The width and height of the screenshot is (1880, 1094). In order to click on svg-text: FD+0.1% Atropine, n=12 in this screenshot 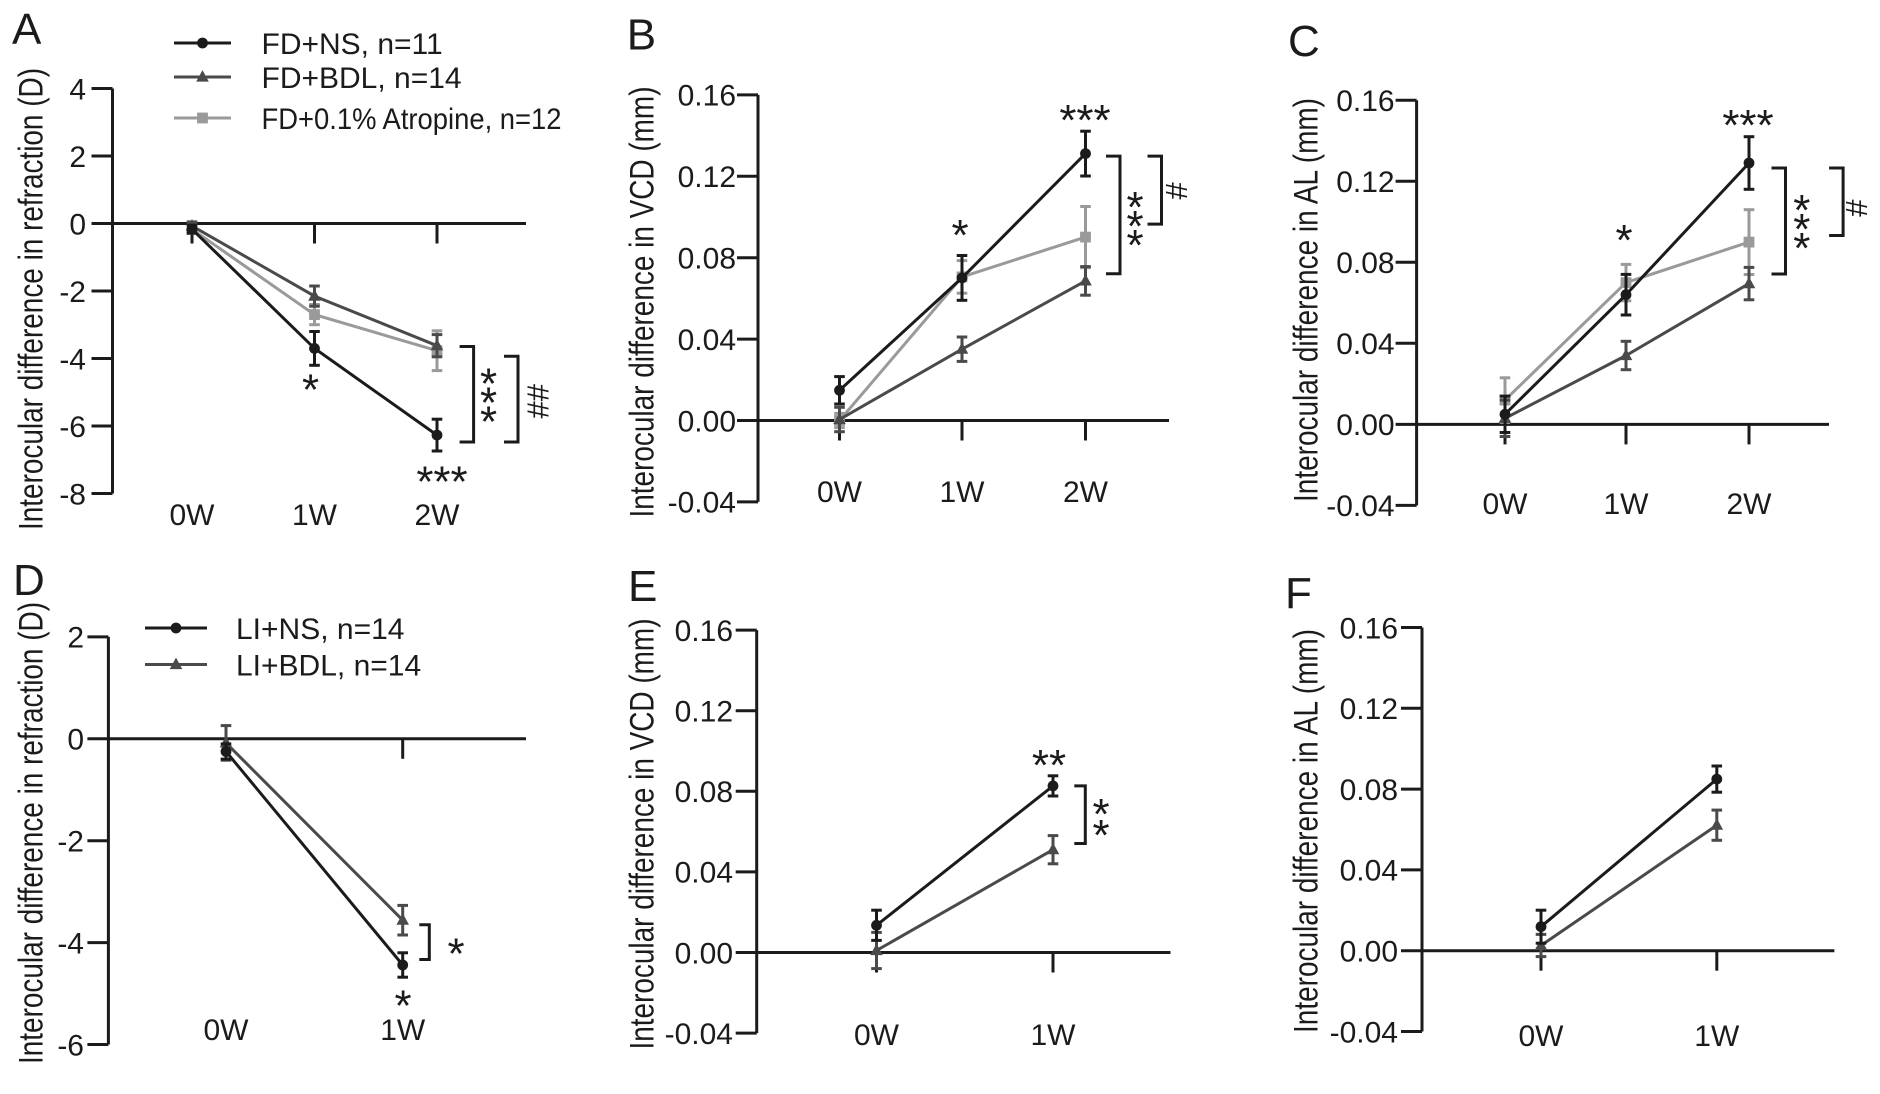, I will do `click(412, 119)`.